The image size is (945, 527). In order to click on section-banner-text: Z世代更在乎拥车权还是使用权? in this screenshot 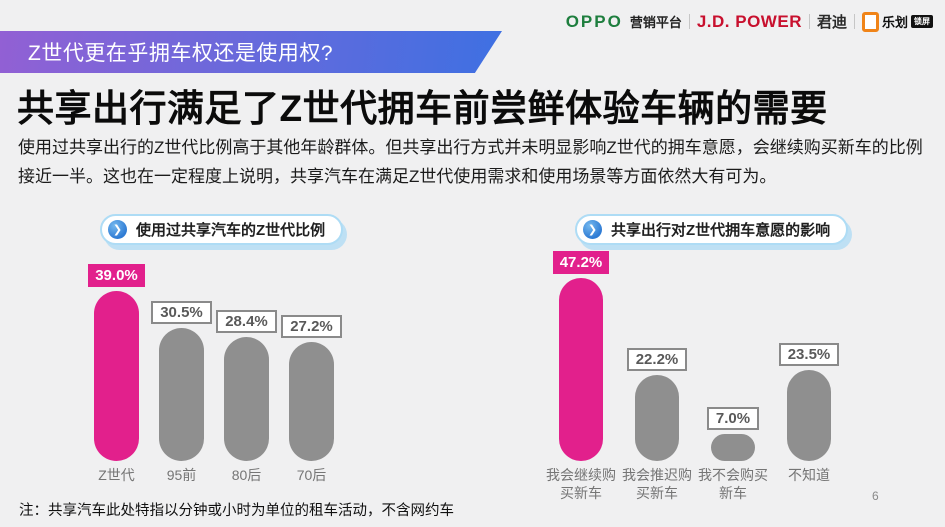, I will do `click(181, 53)`.